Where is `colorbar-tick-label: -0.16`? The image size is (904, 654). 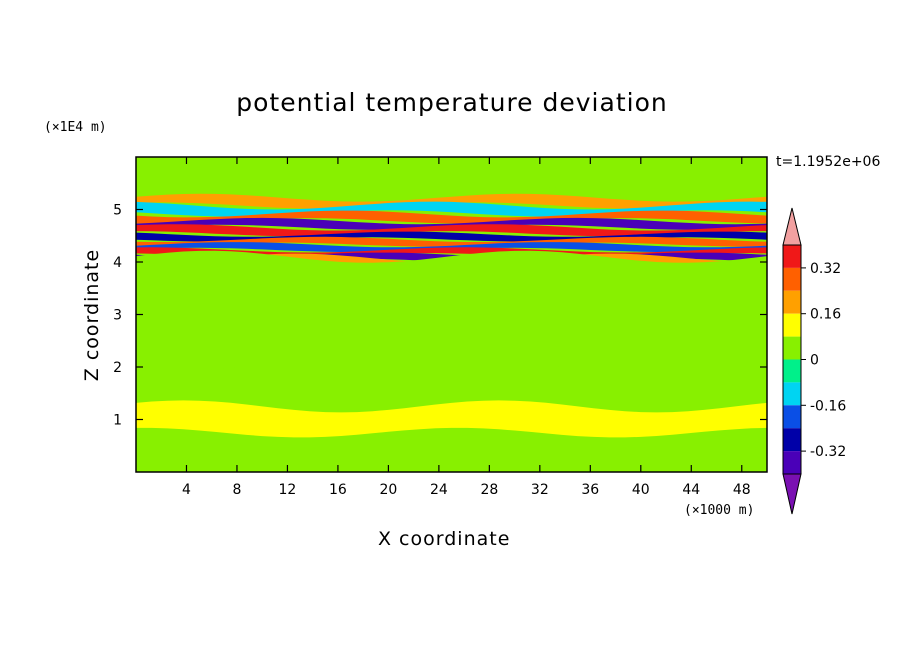
colorbar-tick-label: -0.16 is located at coordinates (828, 406).